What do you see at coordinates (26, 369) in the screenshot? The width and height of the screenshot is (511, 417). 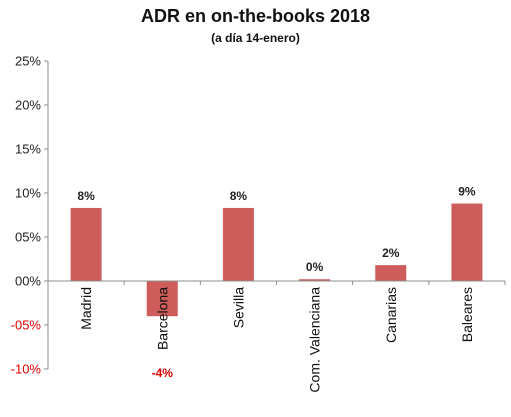 I see `y-tick-label: -10%` at bounding box center [26, 369].